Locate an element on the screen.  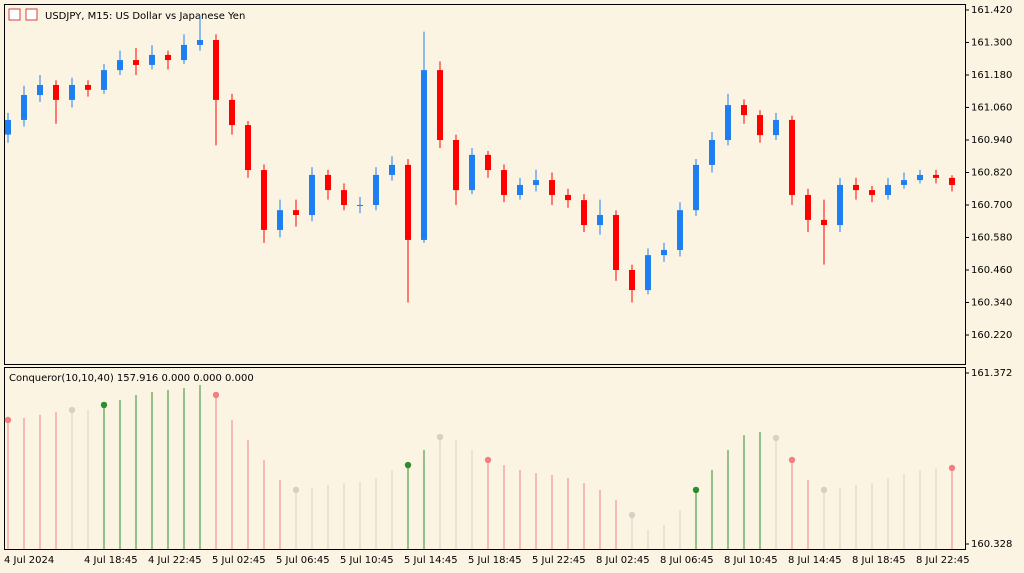
y-tick-label: 160.580 is located at coordinates (991, 237).